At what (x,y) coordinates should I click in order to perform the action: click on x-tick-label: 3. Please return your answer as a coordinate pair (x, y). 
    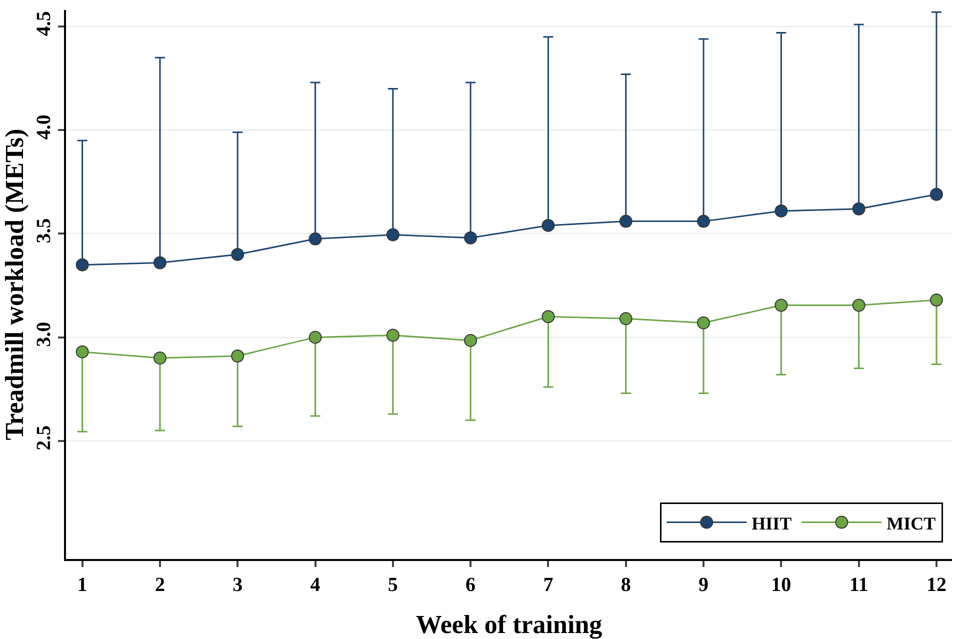
    Looking at the image, I should click on (237, 585).